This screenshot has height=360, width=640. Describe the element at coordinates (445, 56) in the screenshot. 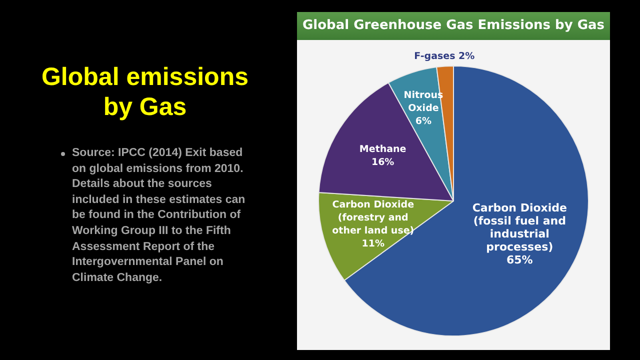

I see `slice-label: F-gases 2%` at that location.